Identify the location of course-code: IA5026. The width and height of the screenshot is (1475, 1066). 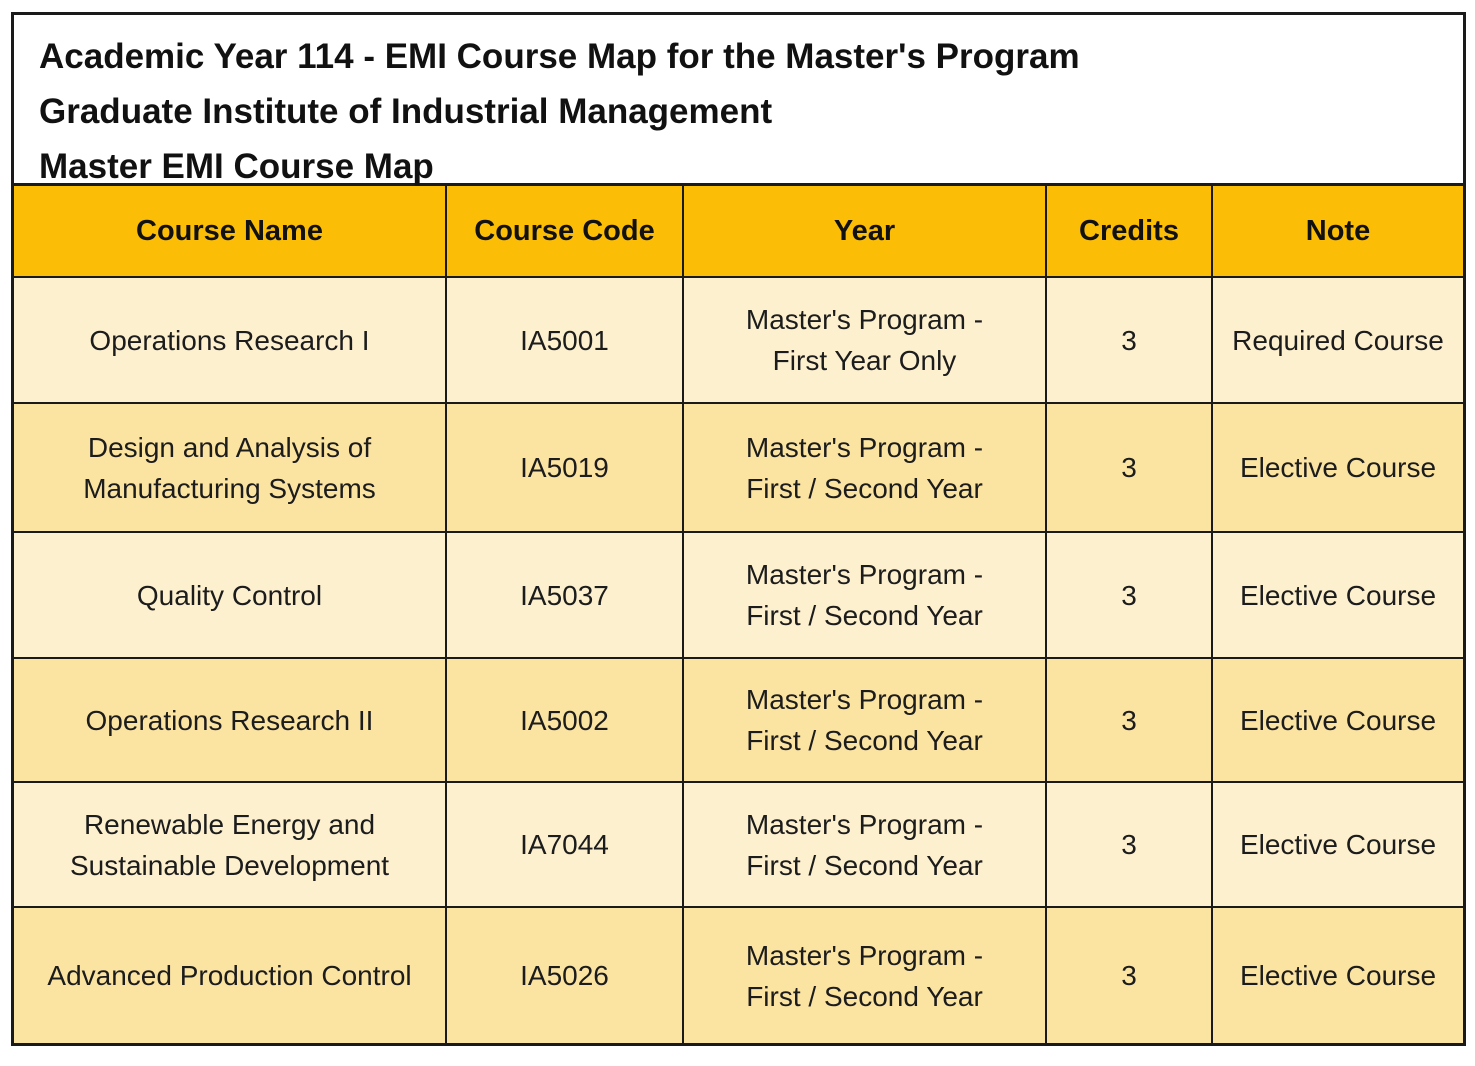
(564, 975).